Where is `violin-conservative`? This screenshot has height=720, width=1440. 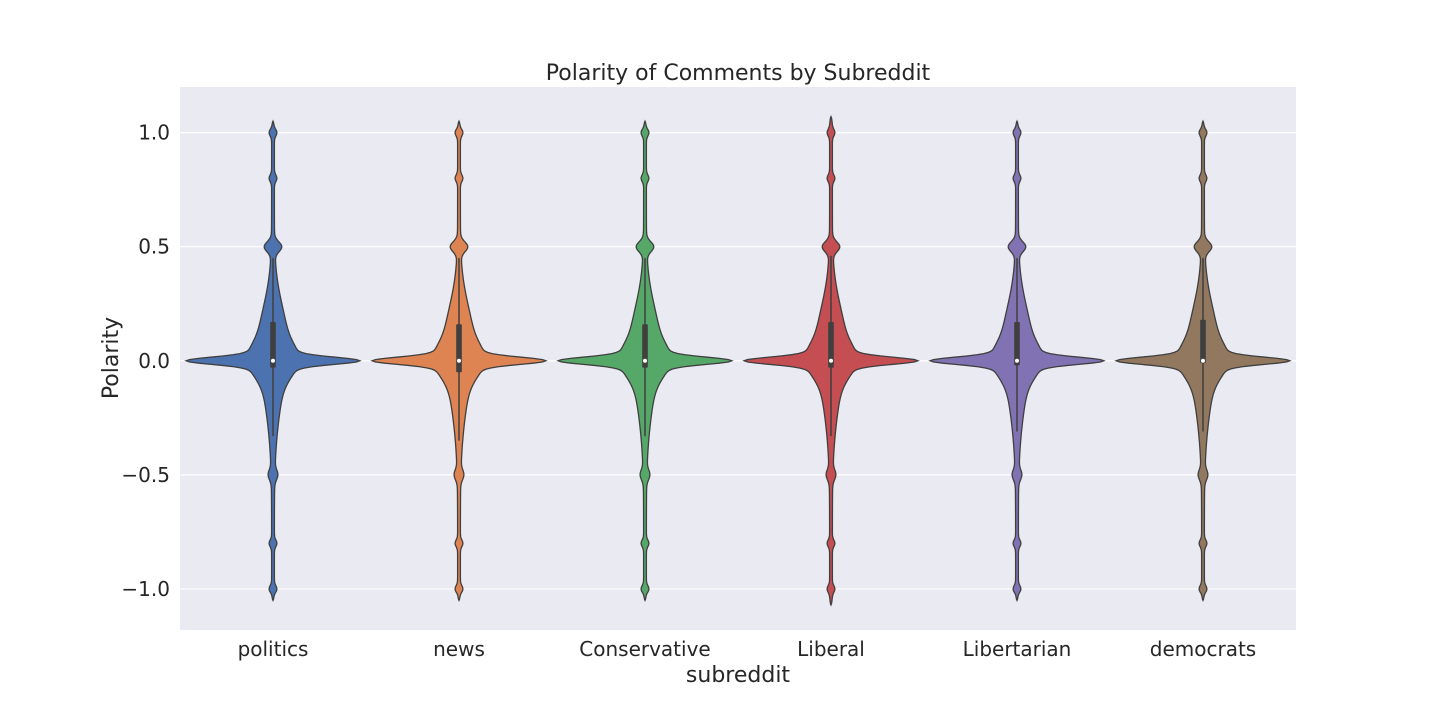 violin-conservative is located at coordinates (645, 361).